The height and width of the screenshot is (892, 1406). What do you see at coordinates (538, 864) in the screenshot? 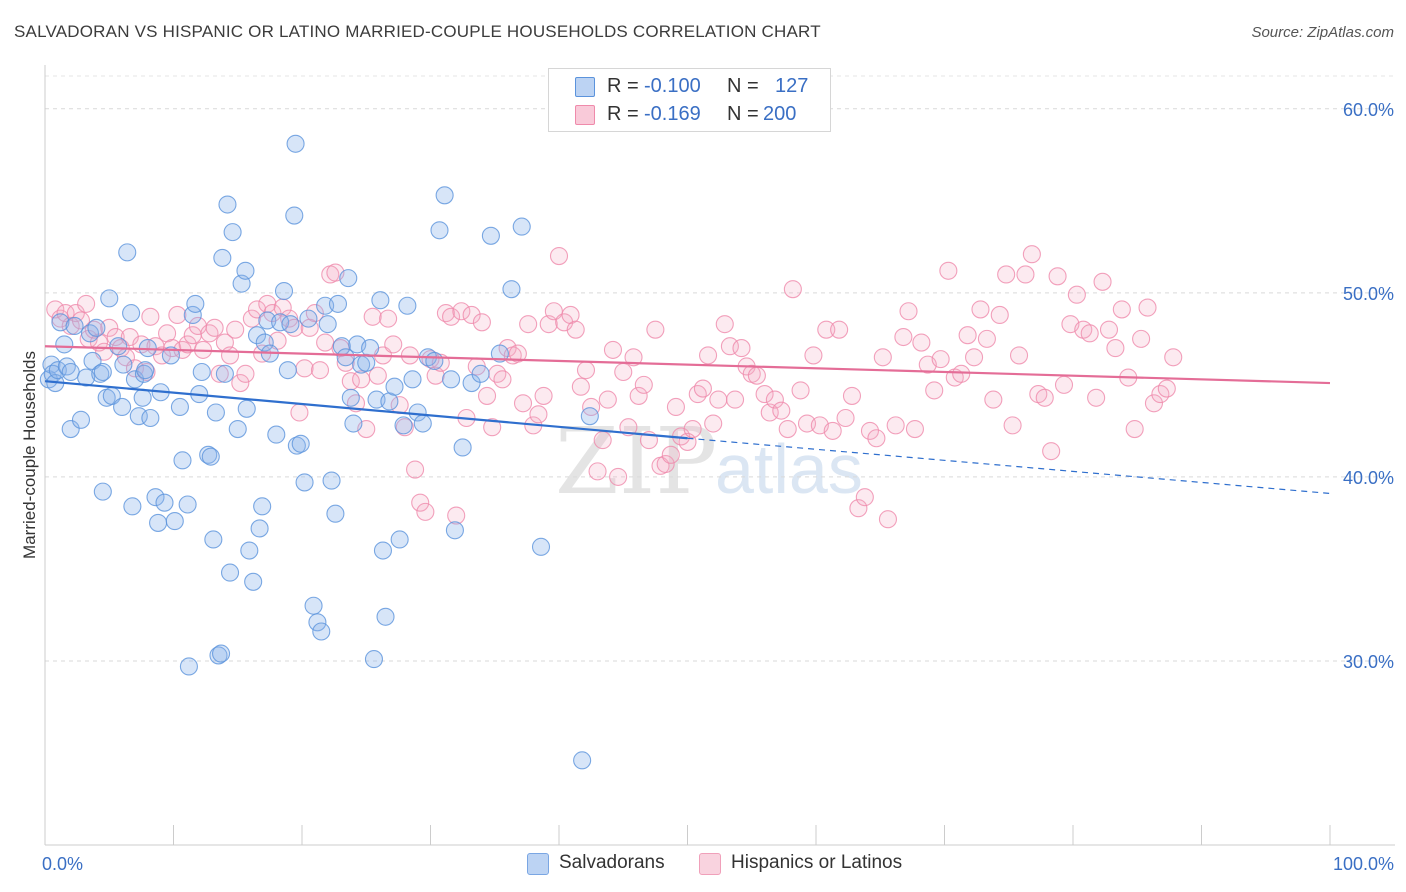
I see `bottom-legend-swatch` at bounding box center [538, 864].